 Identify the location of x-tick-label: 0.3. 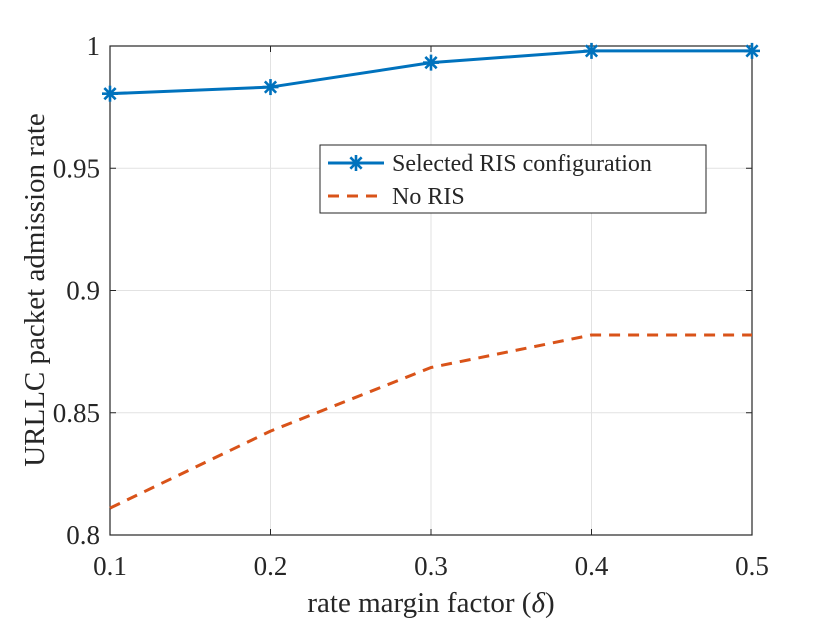
(431, 566).